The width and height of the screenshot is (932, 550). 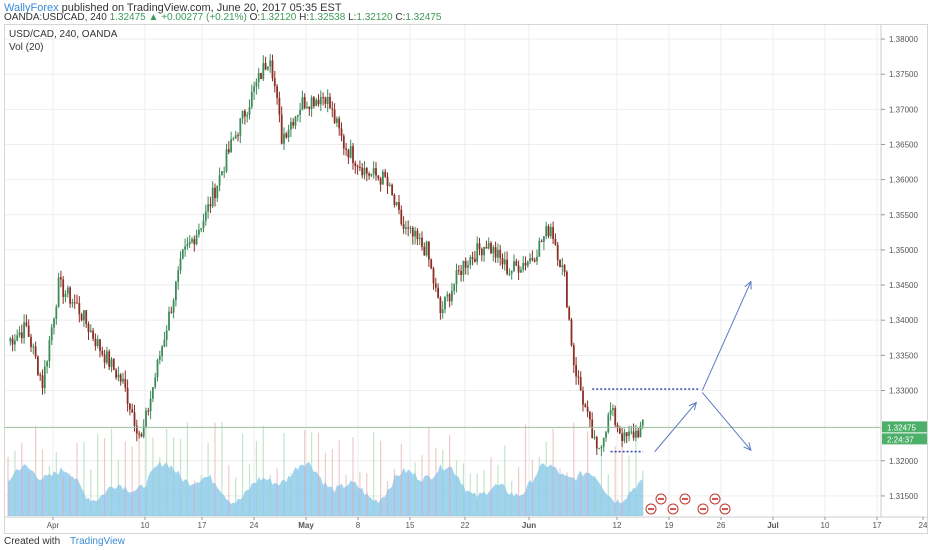 What do you see at coordinates (53, 525) in the screenshot?
I see `time-tick-label: Apr` at bounding box center [53, 525].